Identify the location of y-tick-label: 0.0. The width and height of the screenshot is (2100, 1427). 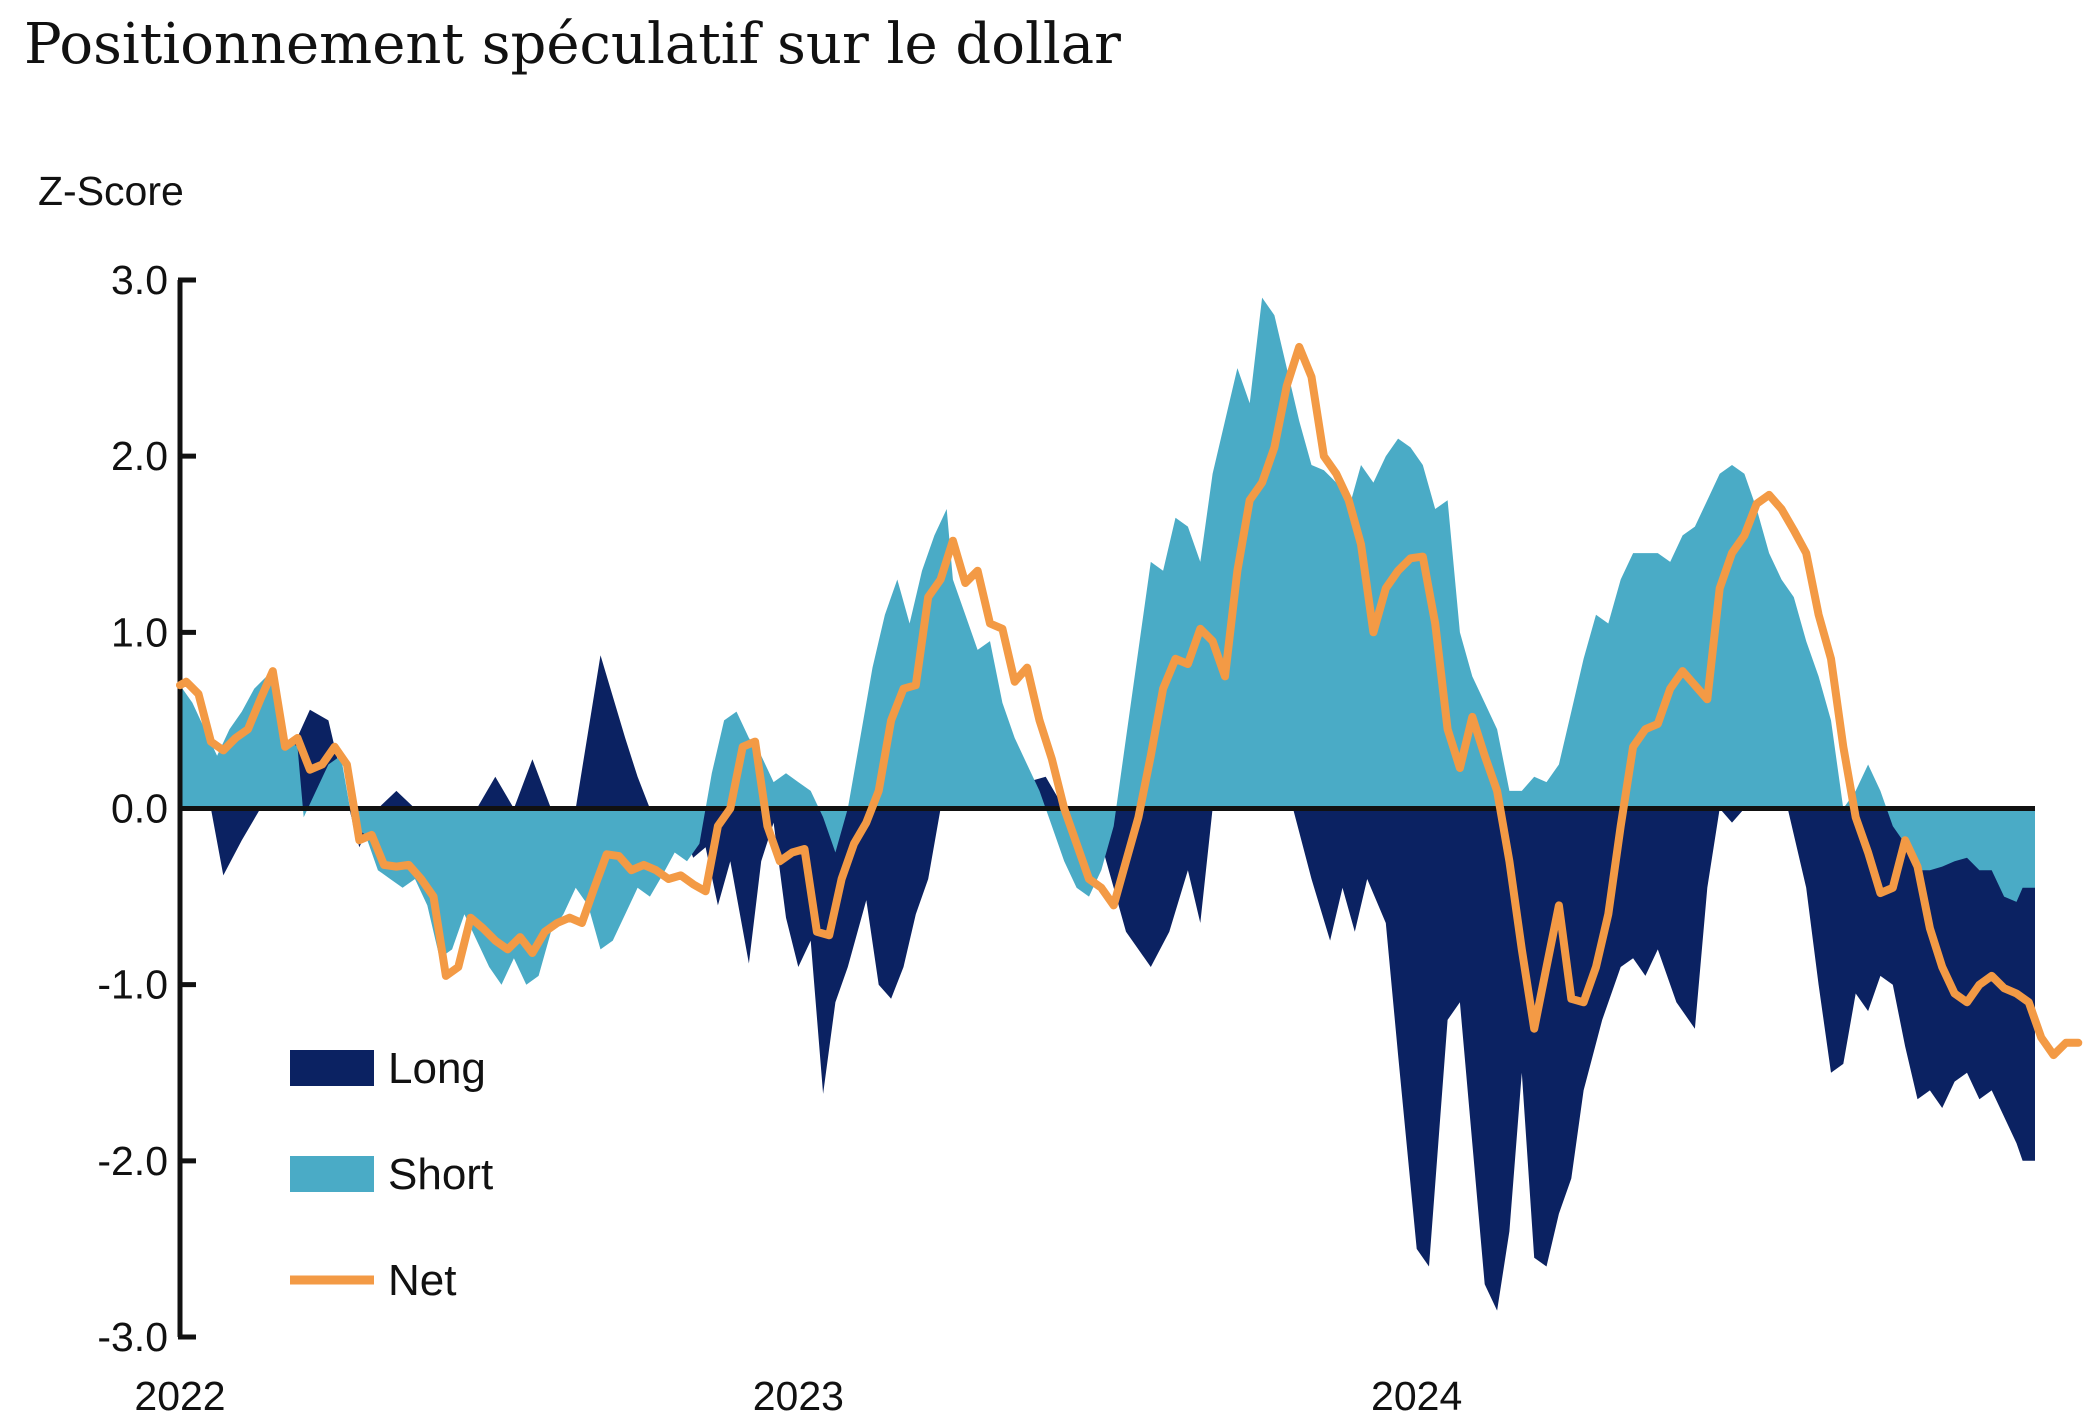
(139, 809).